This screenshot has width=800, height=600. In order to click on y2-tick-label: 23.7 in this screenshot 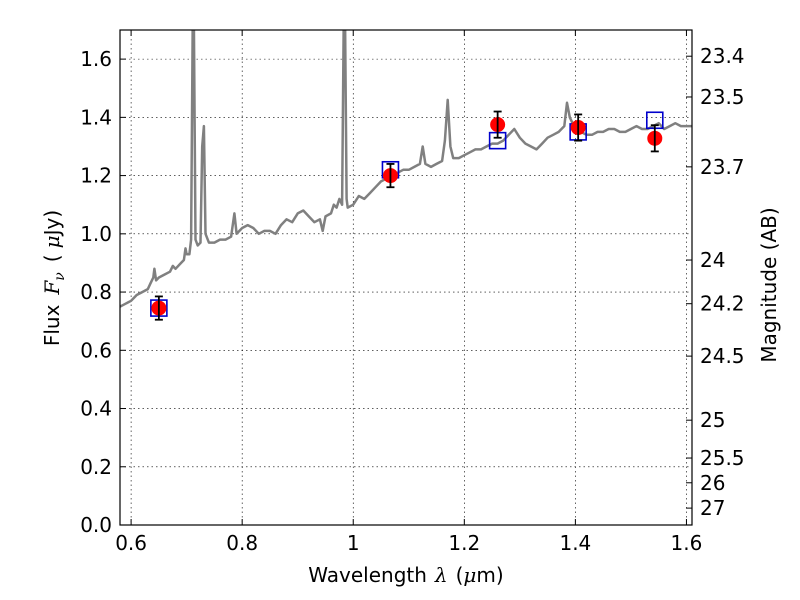, I will do `click(722, 167)`.